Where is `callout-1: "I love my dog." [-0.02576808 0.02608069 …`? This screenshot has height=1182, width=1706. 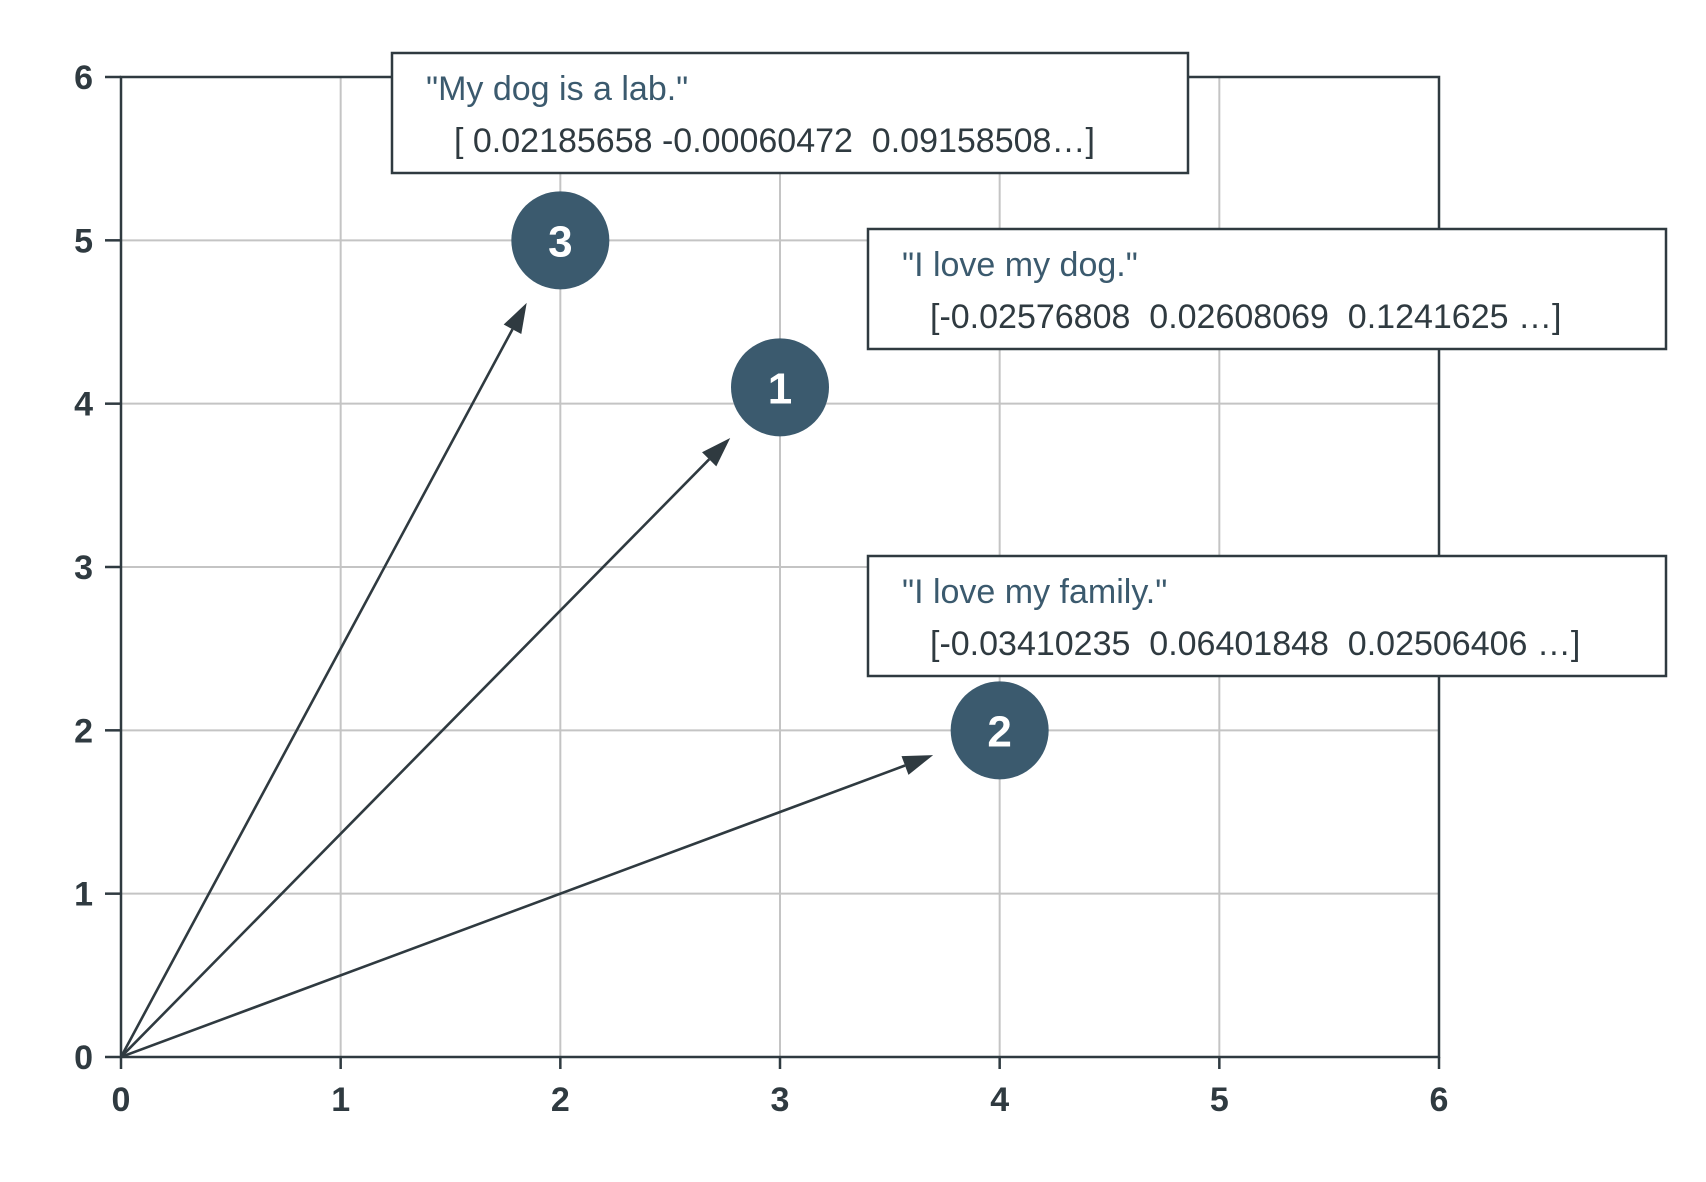 callout-1: "I love my dog." [-0.02576808 0.02608069 … is located at coordinates (1267, 289).